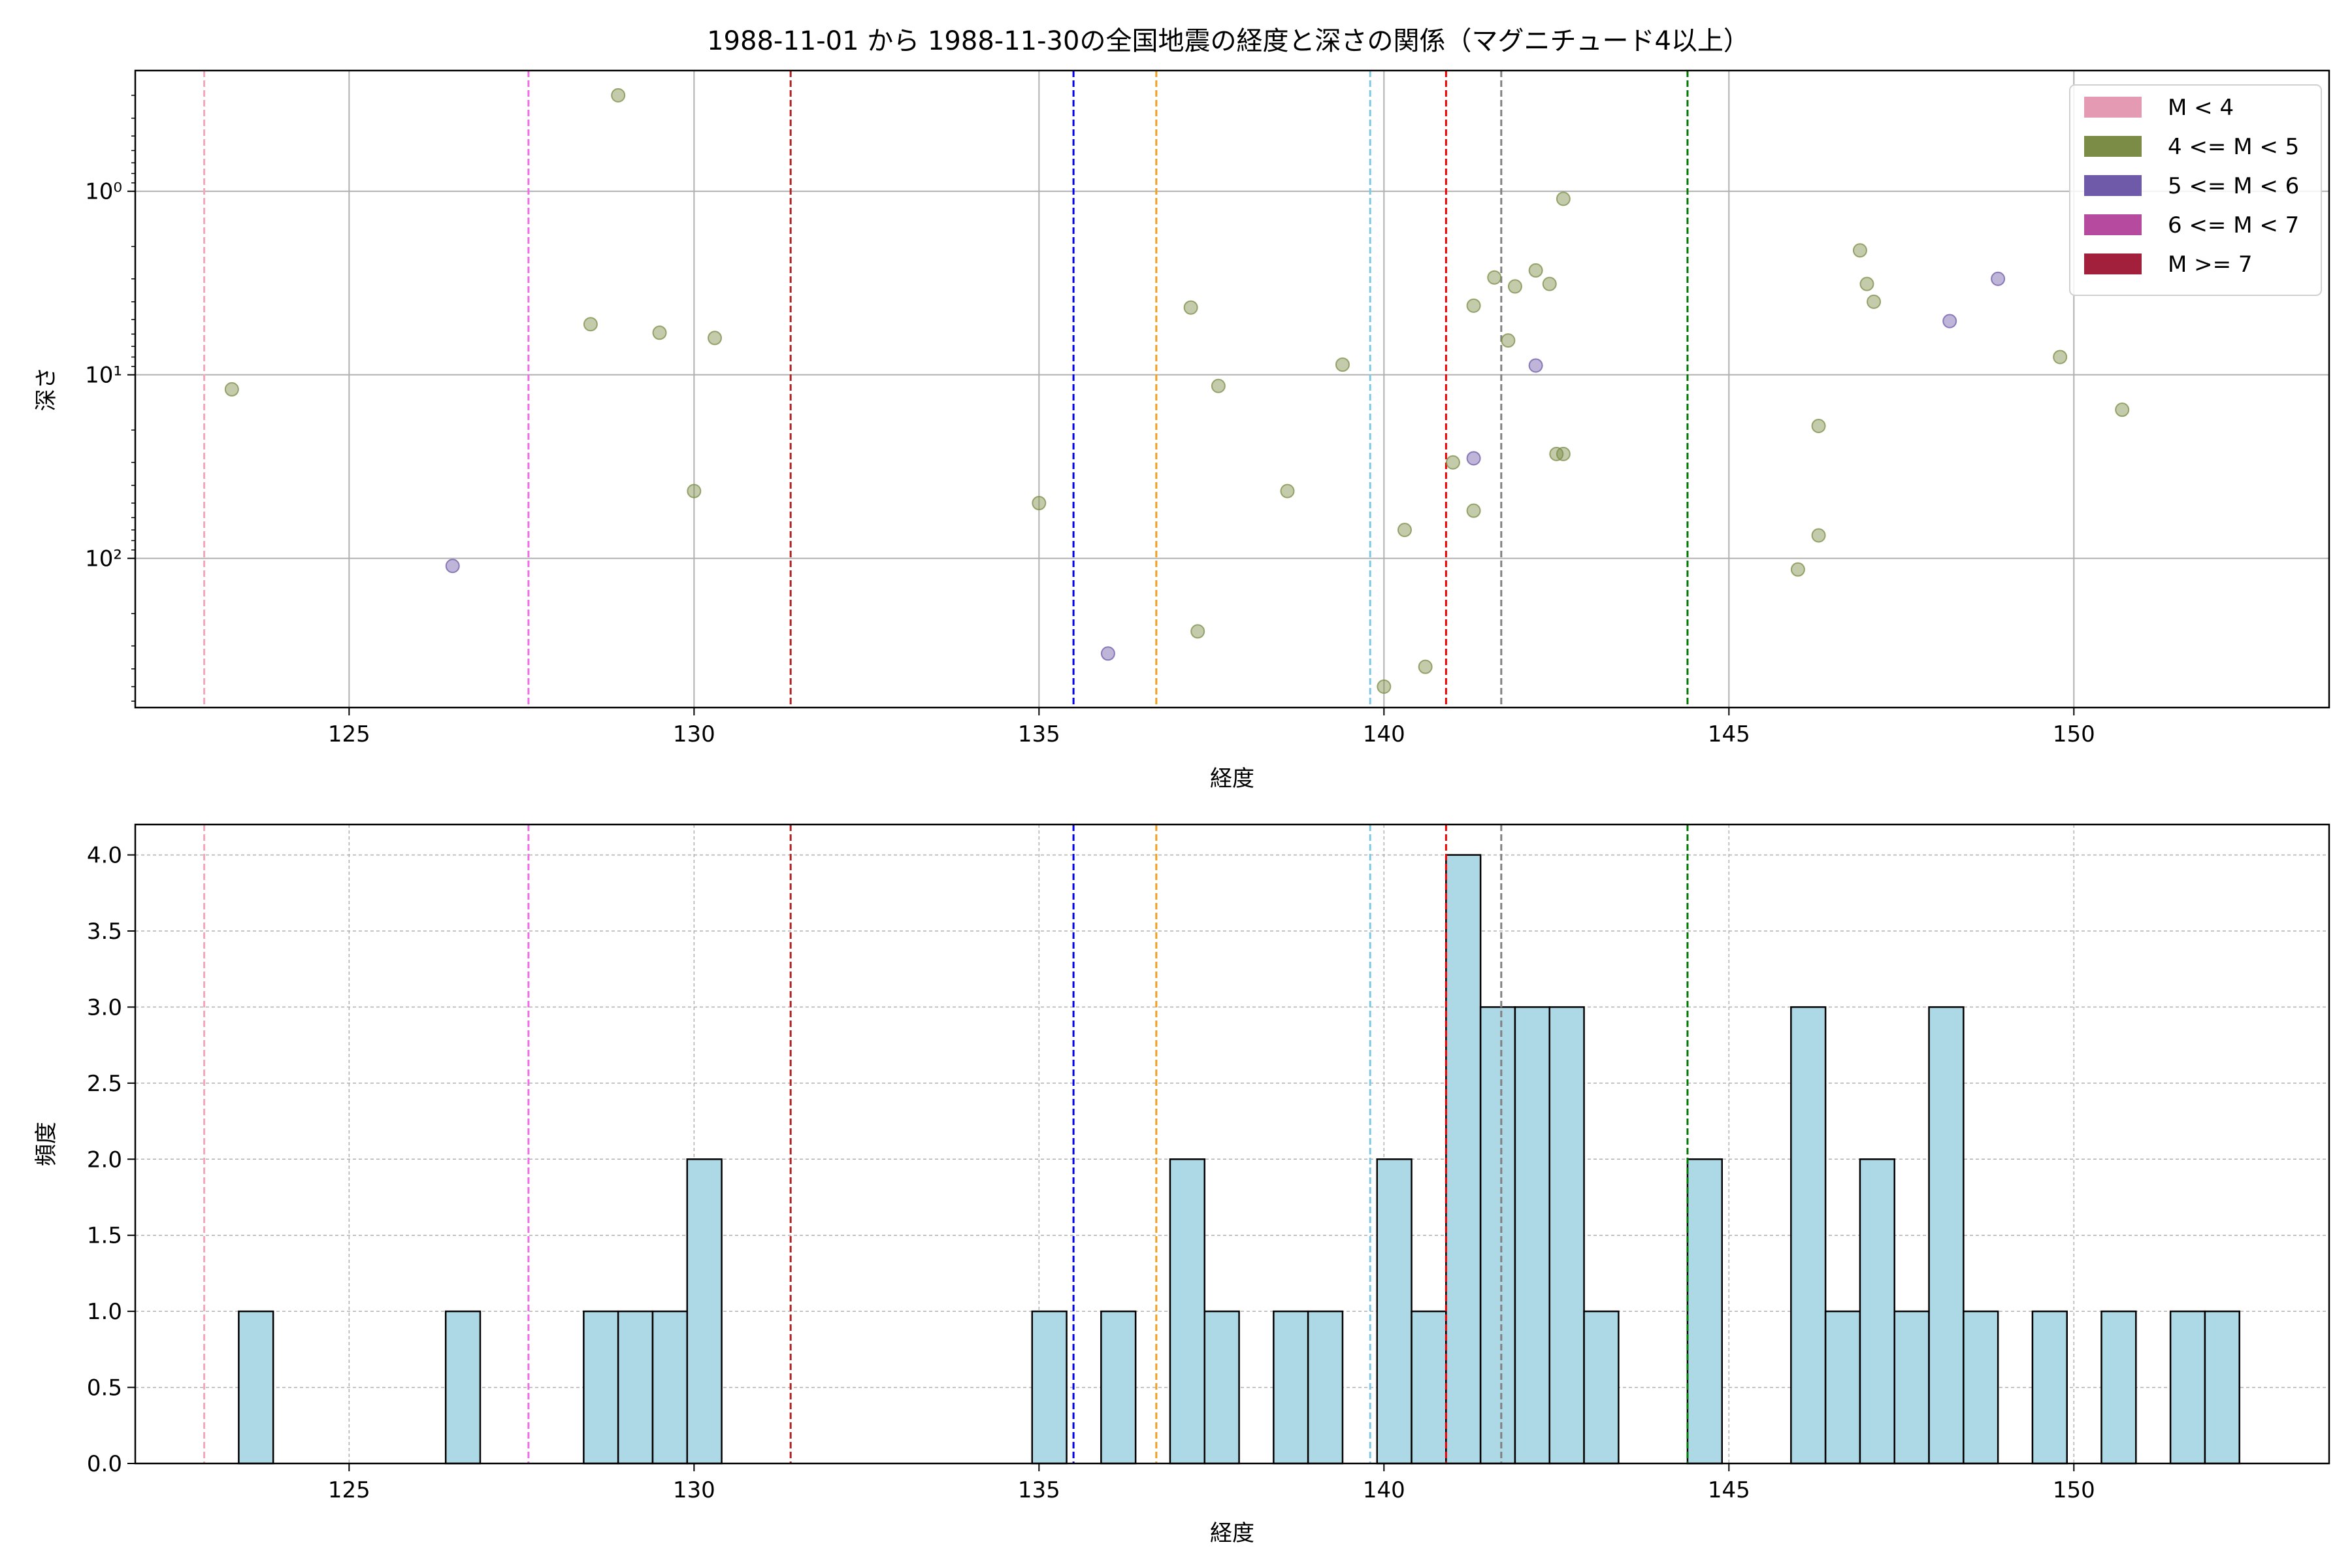 This screenshot has width=2352, height=1568. Describe the element at coordinates (1039, 734) in the screenshot. I see `scatter-x-tick-label: 135` at that location.